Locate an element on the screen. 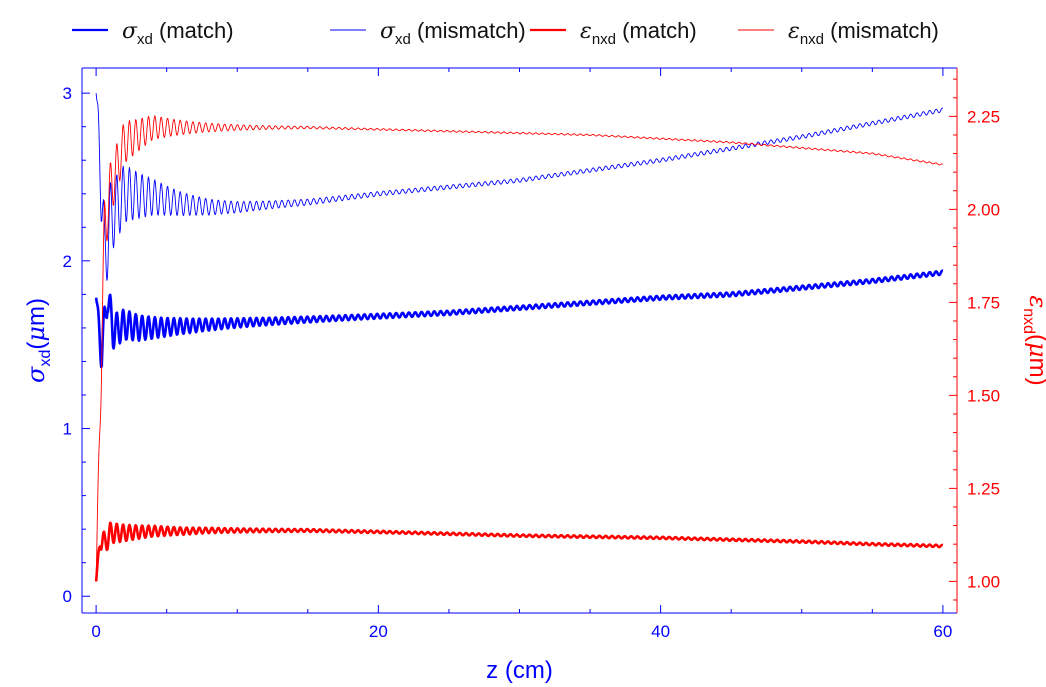 This screenshot has height=687, width=1046. y-right-tick-label: 1.75 is located at coordinates (983, 302).